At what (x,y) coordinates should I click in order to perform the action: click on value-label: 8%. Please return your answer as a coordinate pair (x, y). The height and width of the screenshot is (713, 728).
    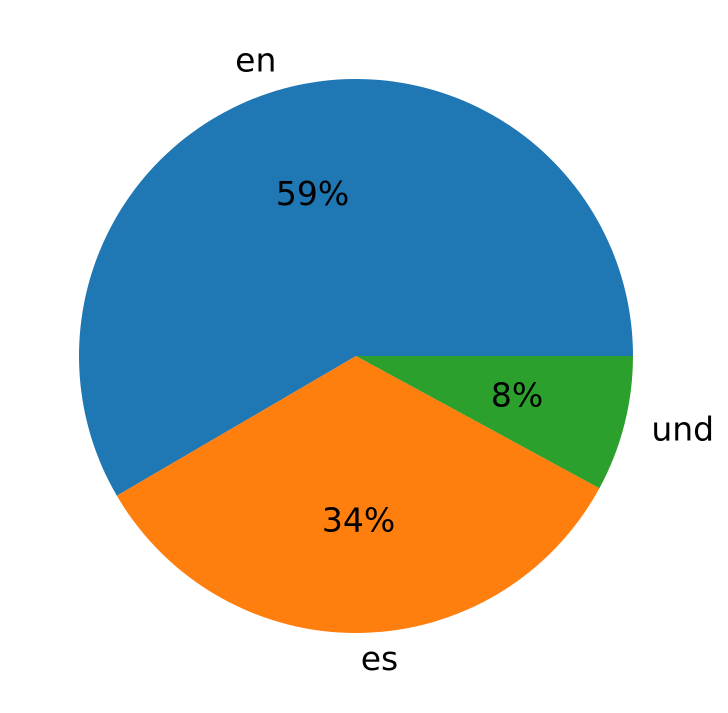
    Looking at the image, I should click on (517, 394).